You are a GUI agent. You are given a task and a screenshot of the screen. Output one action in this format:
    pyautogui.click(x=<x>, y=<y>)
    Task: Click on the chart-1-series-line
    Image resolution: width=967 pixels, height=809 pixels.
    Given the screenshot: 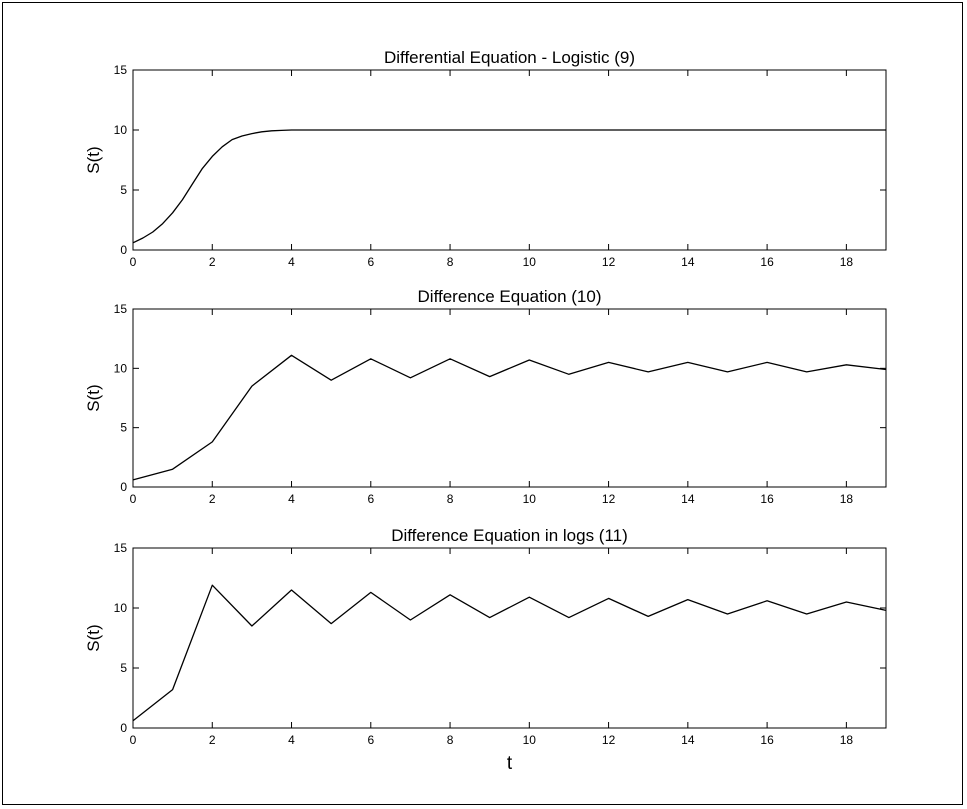 What is the action you would take?
    pyautogui.click(x=509, y=186)
    